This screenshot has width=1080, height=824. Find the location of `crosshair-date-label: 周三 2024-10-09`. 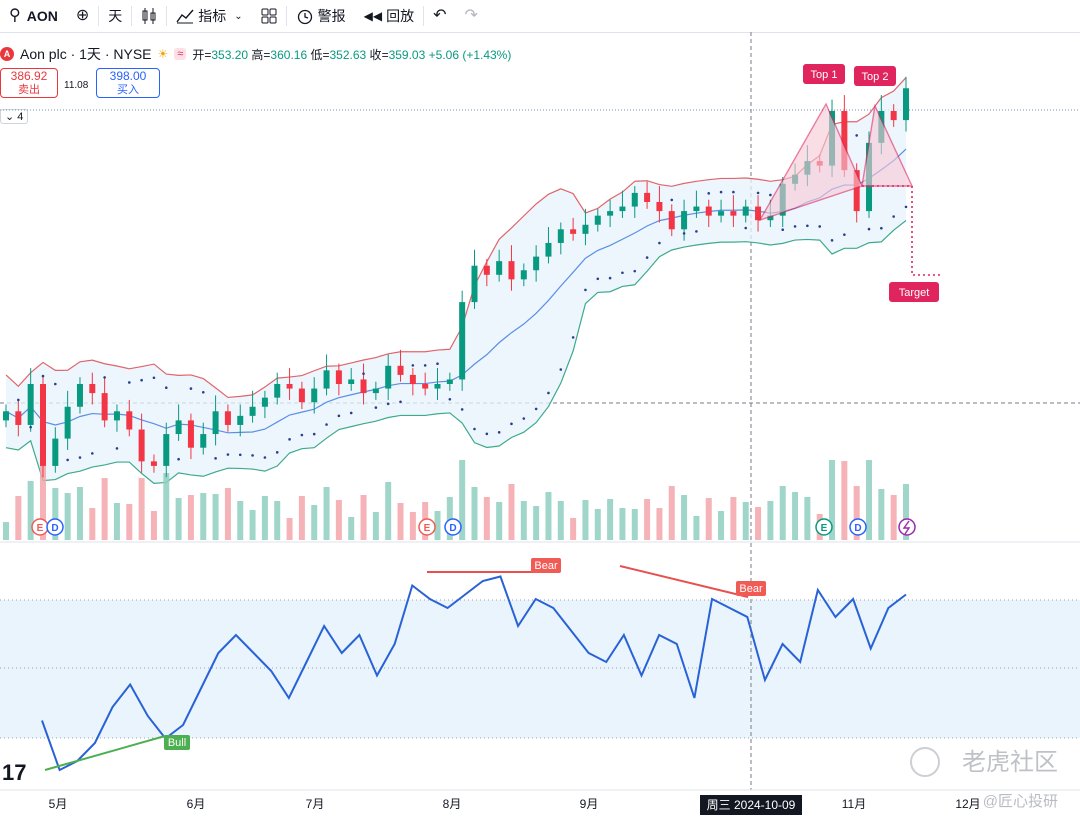

crosshair-date-label: 周三 2024-10-09 is located at coordinates (751, 805).